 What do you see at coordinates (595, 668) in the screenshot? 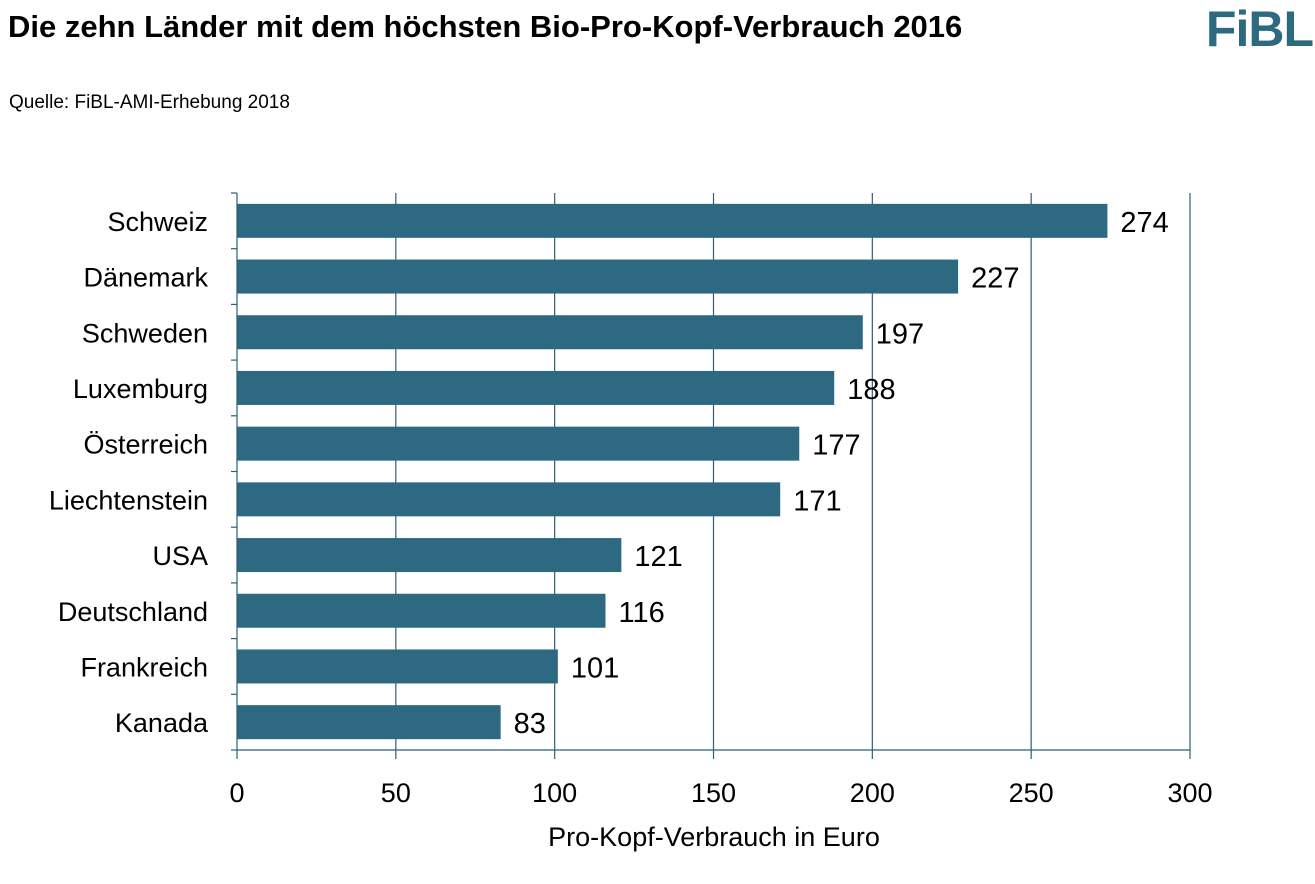
I see `value-label: 101` at bounding box center [595, 668].